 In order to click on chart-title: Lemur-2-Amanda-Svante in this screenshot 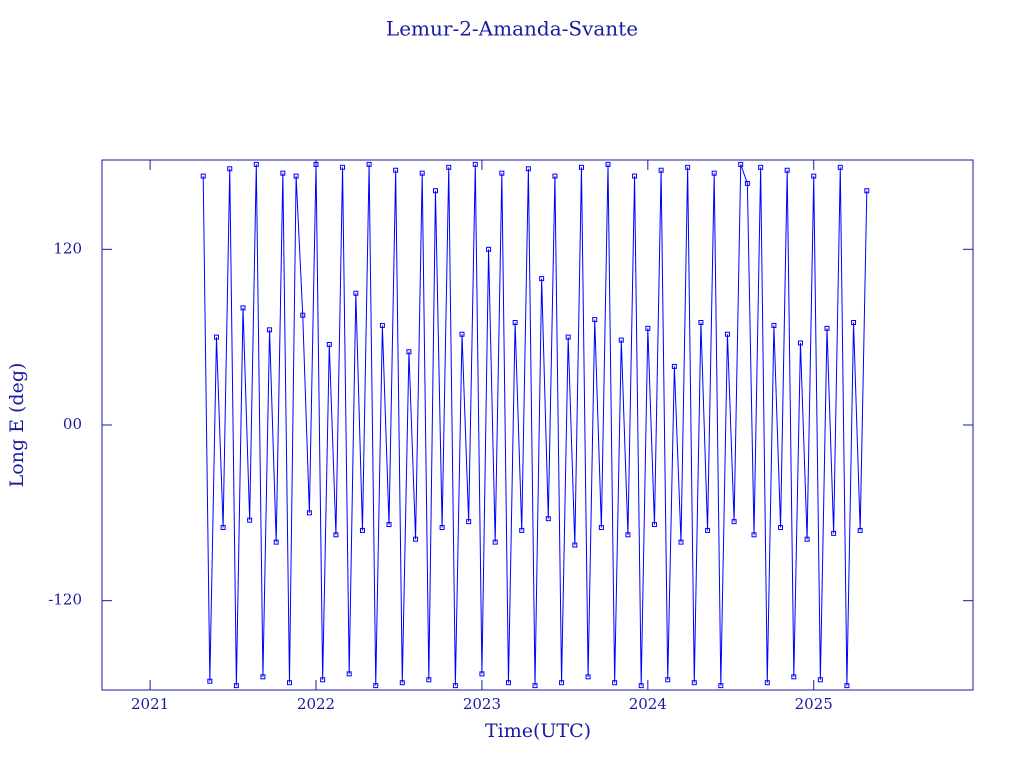, I will do `click(512, 29)`.